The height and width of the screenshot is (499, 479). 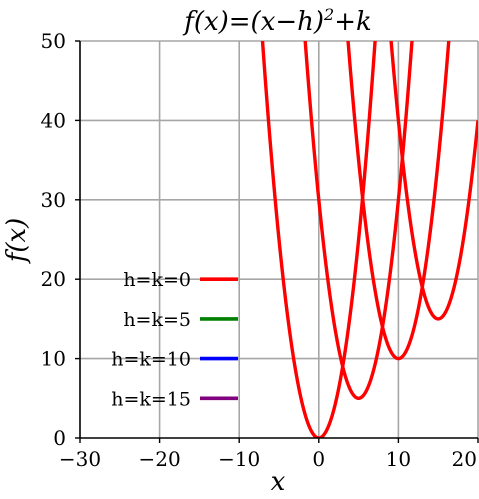 What do you see at coordinates (53, 359) in the screenshot?
I see `y-tick-label: 10` at bounding box center [53, 359].